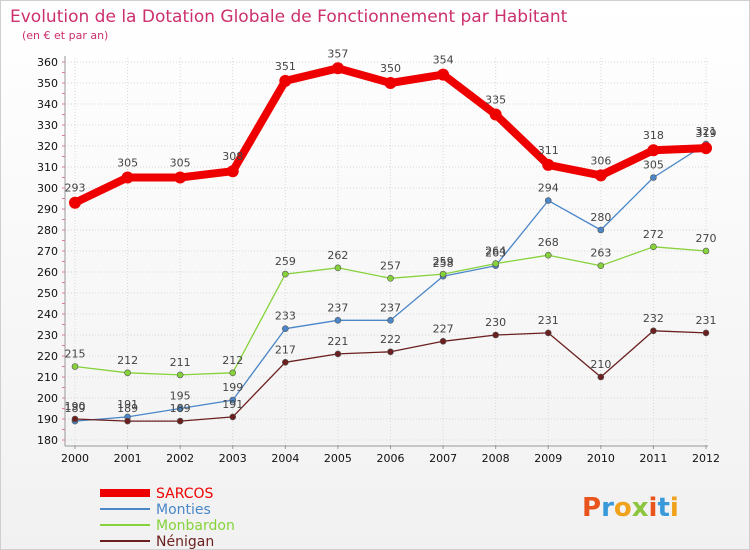 Image resolution: width=750 pixels, height=550 pixels. I want to click on chart-subtitle: (en € et par an), so click(65, 35).